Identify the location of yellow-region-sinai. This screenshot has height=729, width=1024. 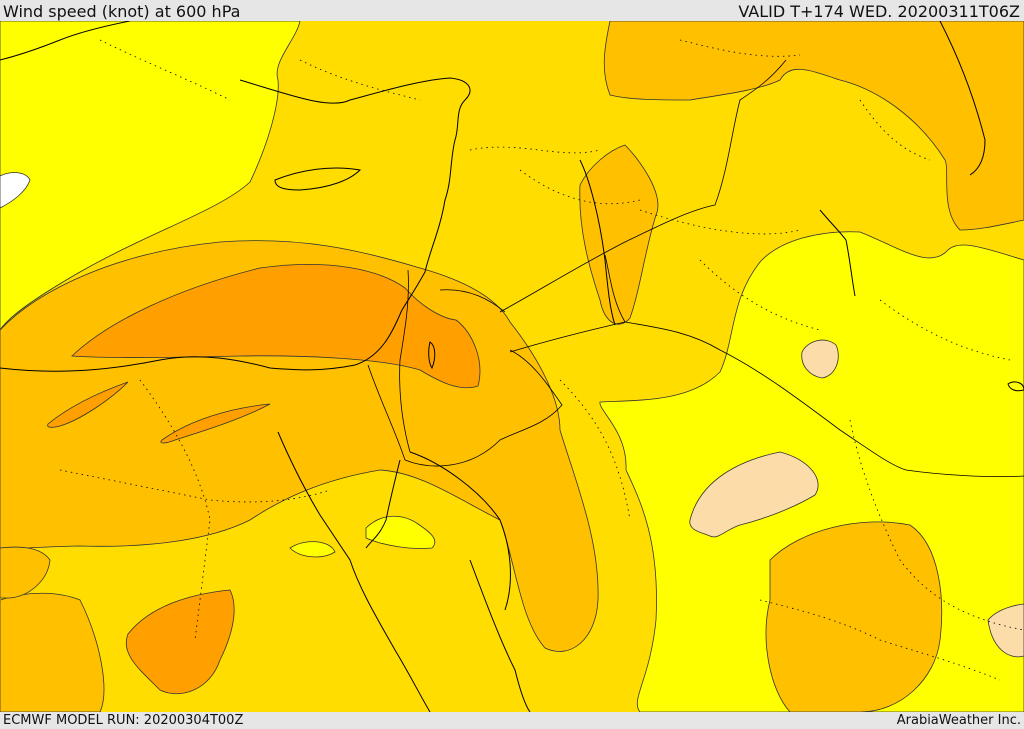
(400, 532).